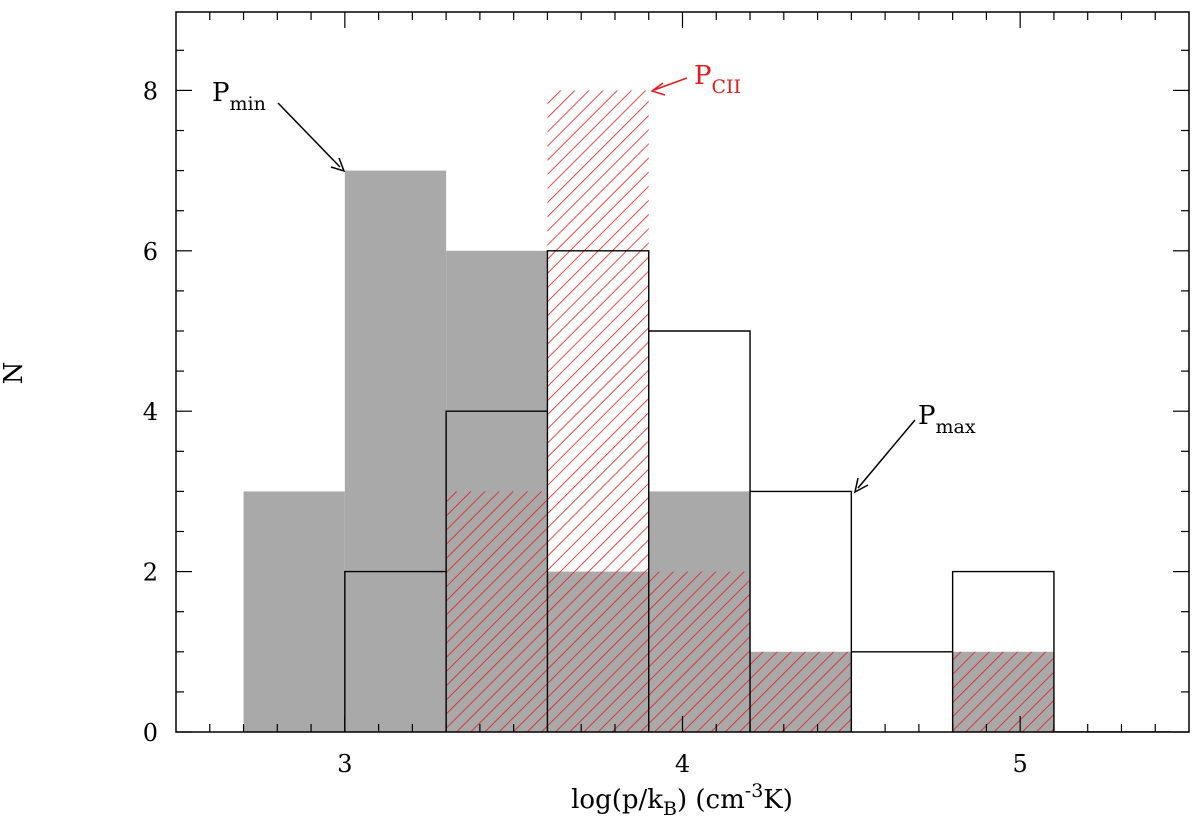 The height and width of the screenshot is (821, 1200). Describe the element at coordinates (150, 252) in the screenshot. I see `y-tick-label: 6` at that location.